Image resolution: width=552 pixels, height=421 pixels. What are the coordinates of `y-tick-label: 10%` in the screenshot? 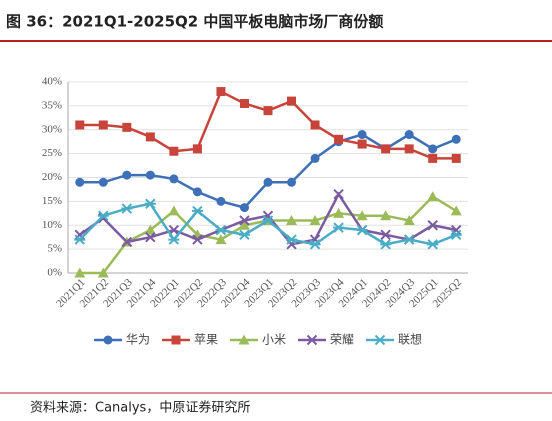 It's located at (52, 225).